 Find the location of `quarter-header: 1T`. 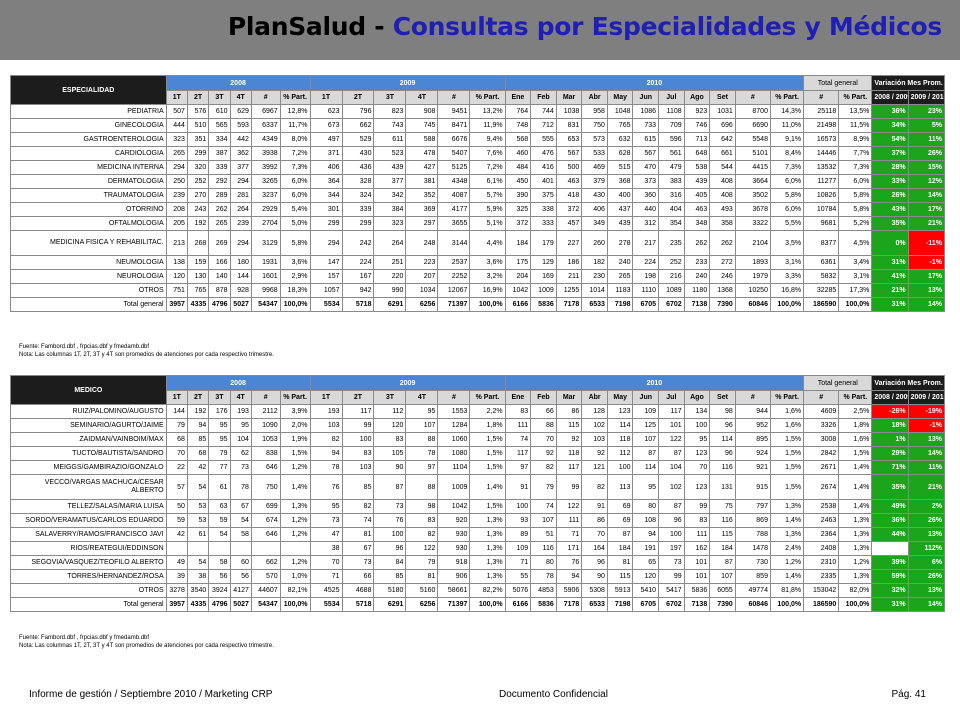

quarter-header: 1T is located at coordinates (326, 97).